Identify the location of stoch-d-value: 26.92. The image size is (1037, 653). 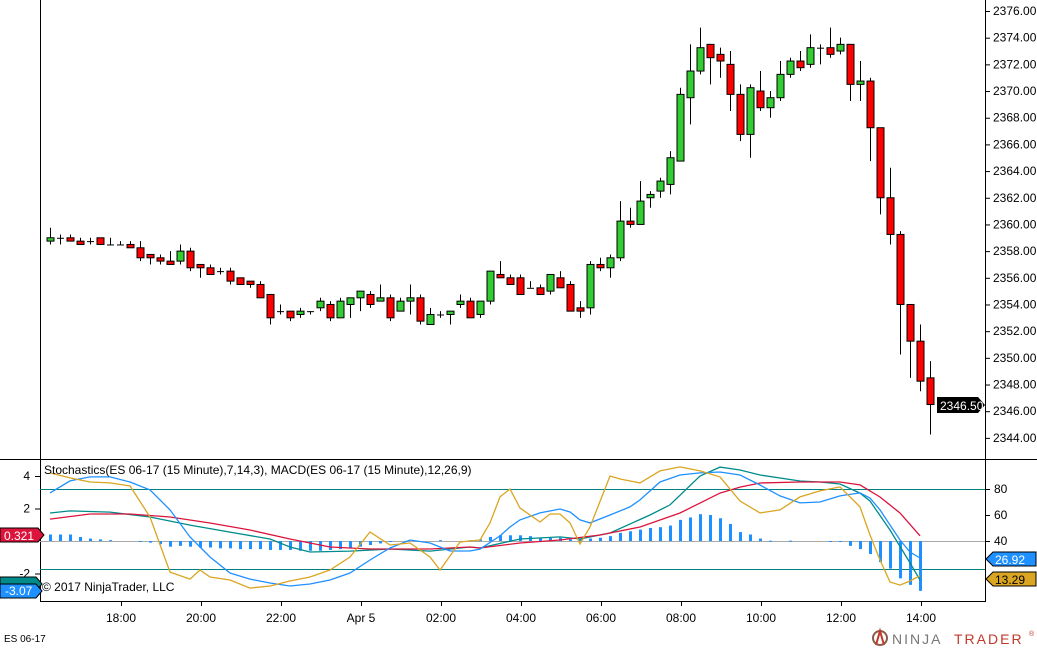
(1010, 560).